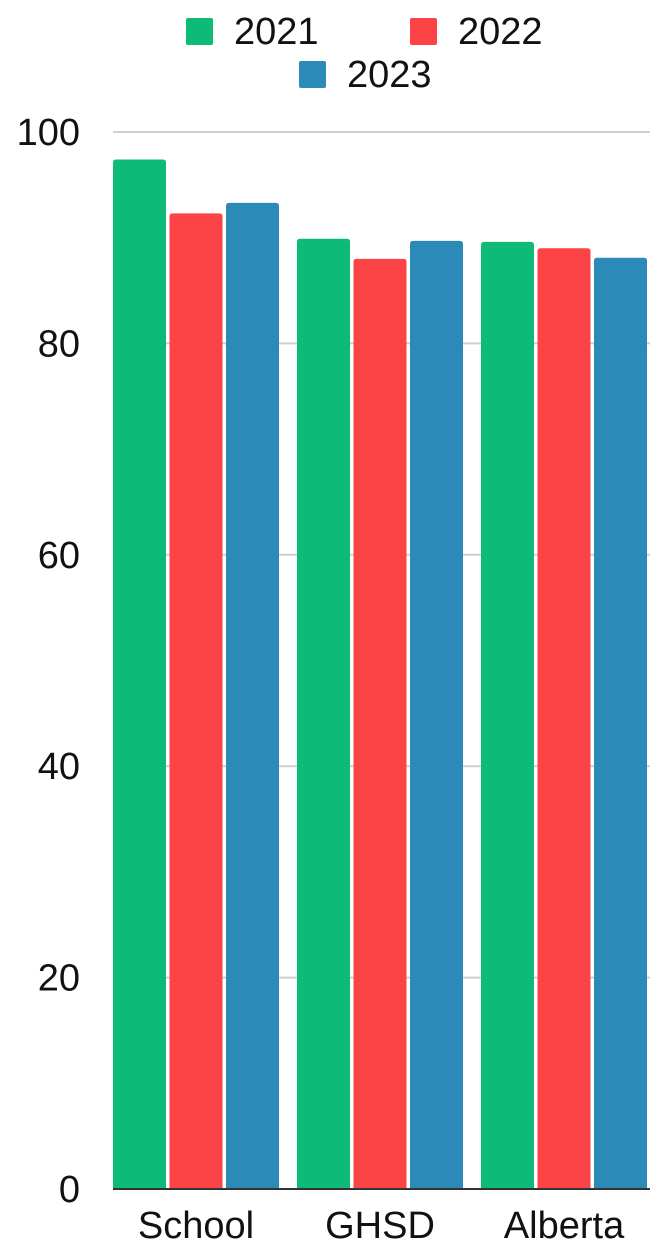 The image size is (660, 1245). I want to click on y-axis: 0 20 40 60 80 100, so click(48, 661).